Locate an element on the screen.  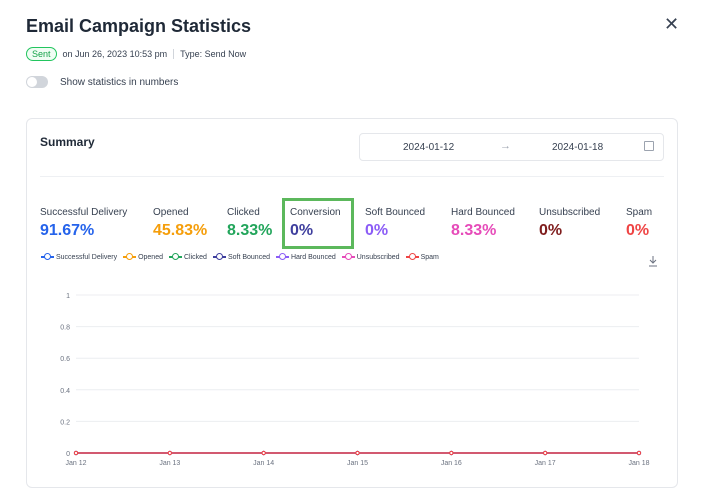
stat-value: 91.67% is located at coordinates (67, 230).